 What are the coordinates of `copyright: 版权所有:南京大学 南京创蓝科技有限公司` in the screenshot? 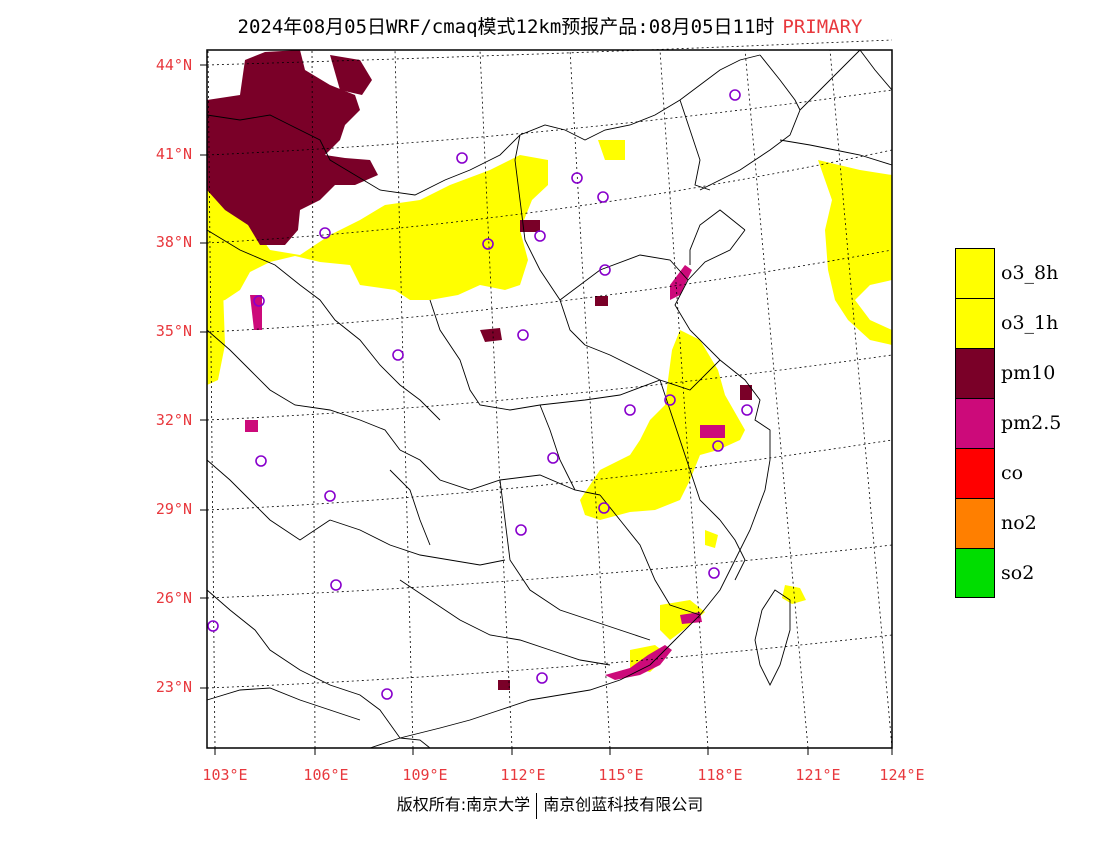 It's located at (550, 805).